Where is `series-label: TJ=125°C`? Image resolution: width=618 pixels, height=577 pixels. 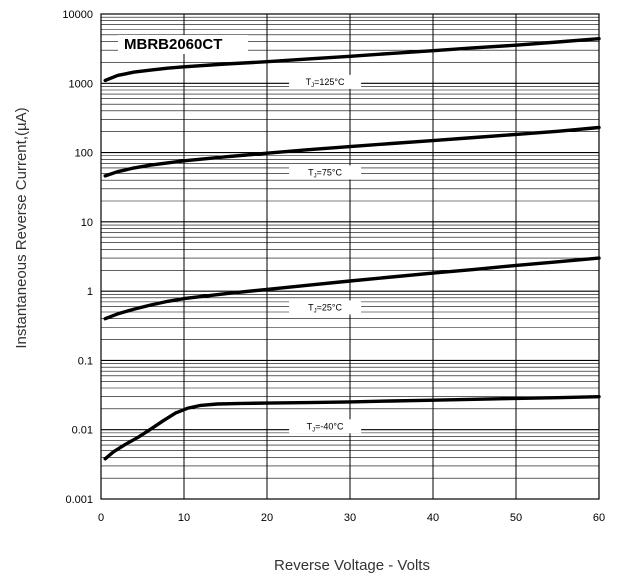
series-label: TJ=125°C is located at coordinates (325, 83).